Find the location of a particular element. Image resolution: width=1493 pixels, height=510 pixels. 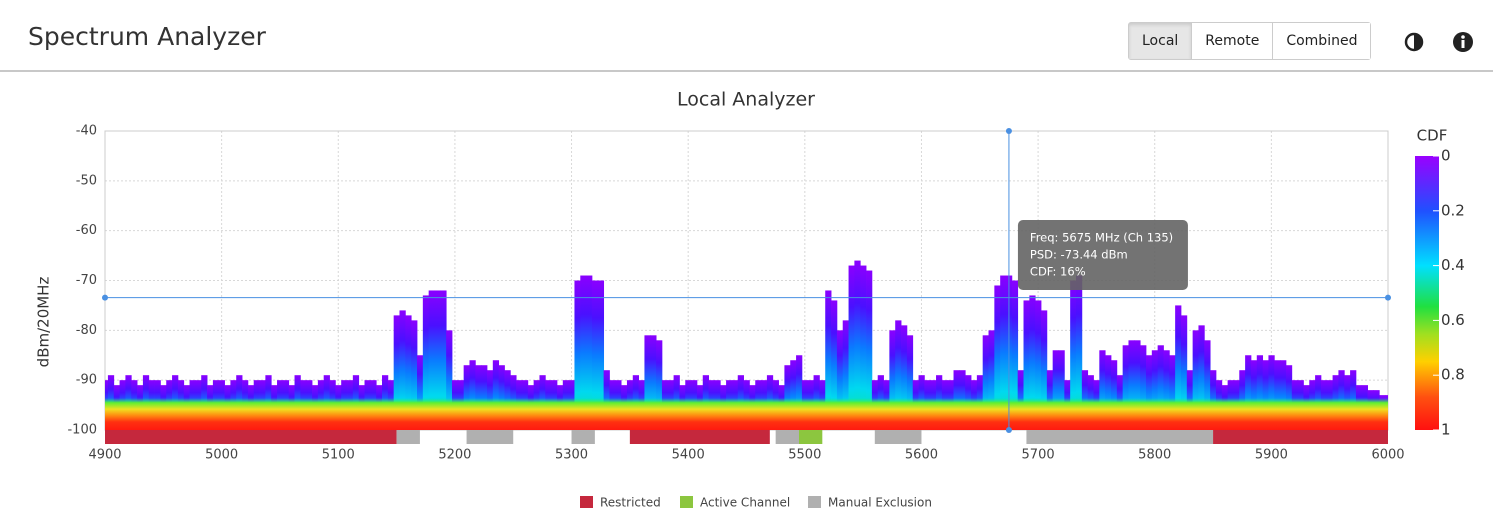

tooltip-line: PSD: -73.44 dBm is located at coordinates (1079, 255).